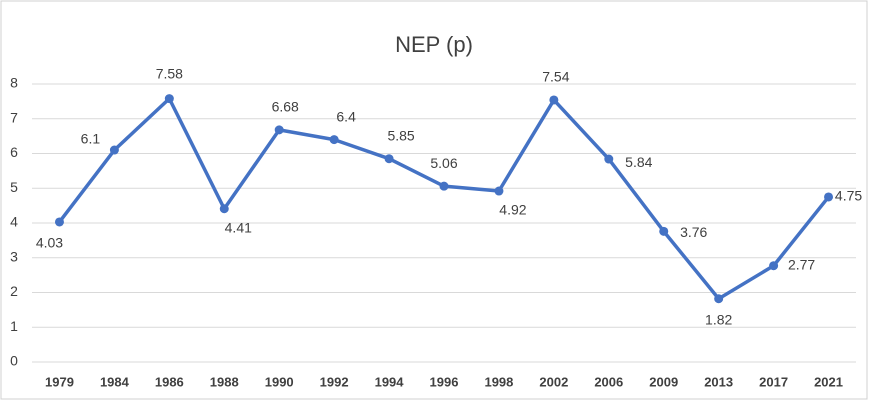  Describe the element at coordinates (638, 162) in the screenshot. I see `data-label: 5.84` at that location.